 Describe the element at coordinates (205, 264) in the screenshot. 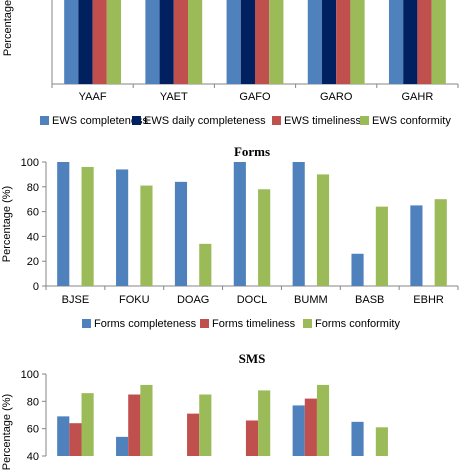

I see `bar-1-s2-c2` at that location.